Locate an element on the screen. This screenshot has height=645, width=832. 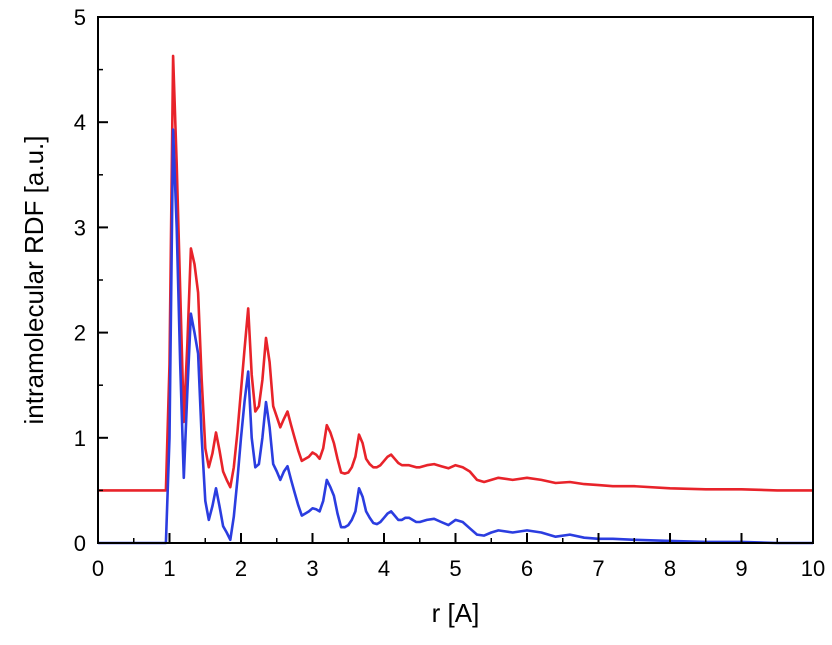
x-tick-label: 6 is located at coordinates (527, 568).